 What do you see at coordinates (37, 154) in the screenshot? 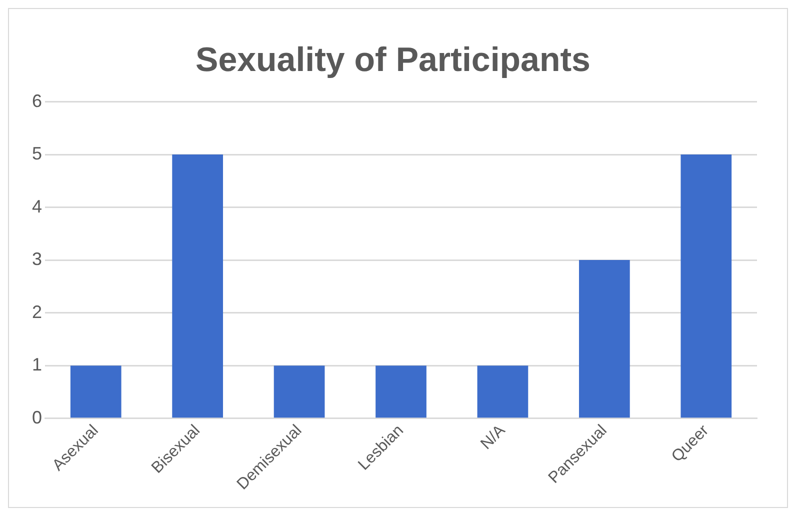
I see `y-tick-label: 5` at bounding box center [37, 154].